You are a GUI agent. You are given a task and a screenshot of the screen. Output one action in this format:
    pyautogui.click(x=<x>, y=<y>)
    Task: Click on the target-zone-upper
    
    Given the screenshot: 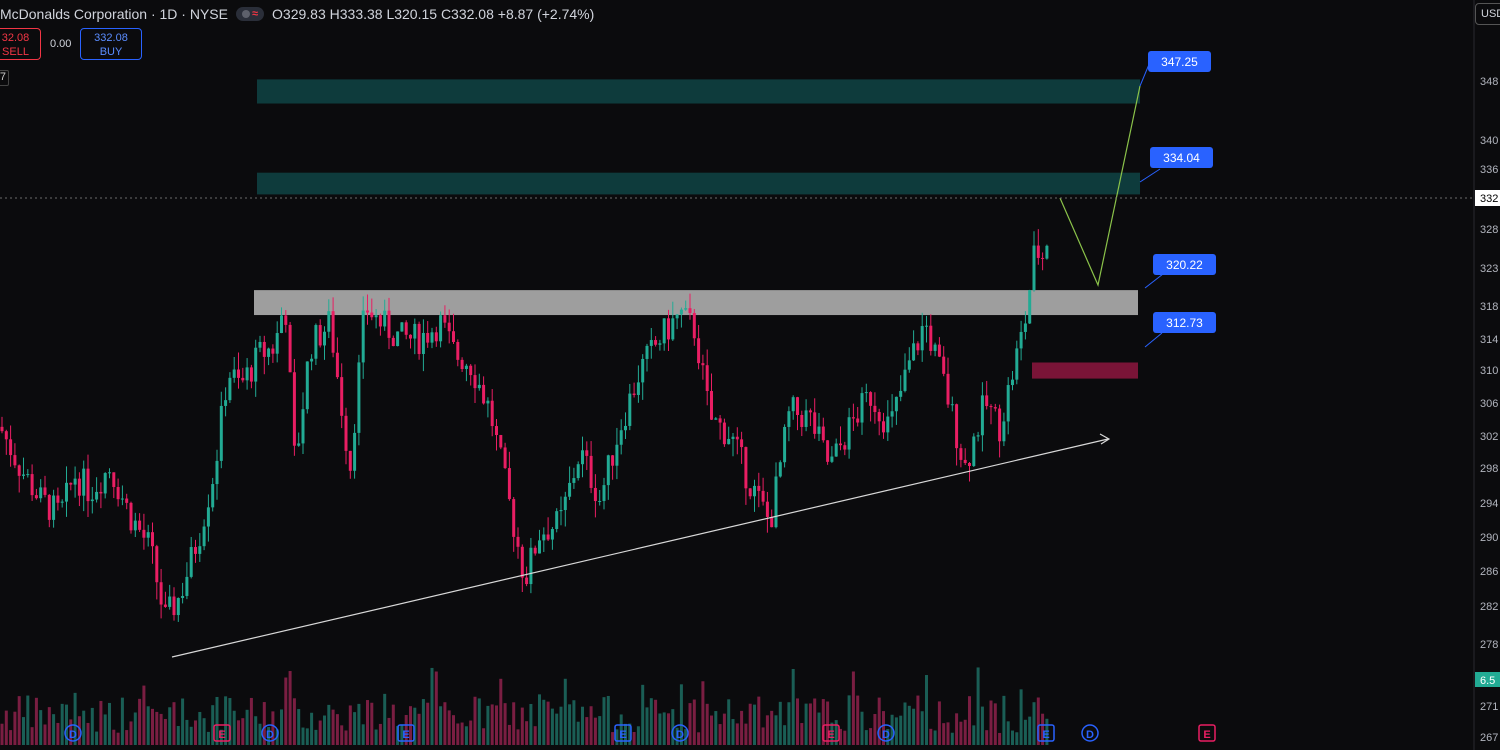 What is the action you would take?
    pyautogui.click(x=698, y=91)
    